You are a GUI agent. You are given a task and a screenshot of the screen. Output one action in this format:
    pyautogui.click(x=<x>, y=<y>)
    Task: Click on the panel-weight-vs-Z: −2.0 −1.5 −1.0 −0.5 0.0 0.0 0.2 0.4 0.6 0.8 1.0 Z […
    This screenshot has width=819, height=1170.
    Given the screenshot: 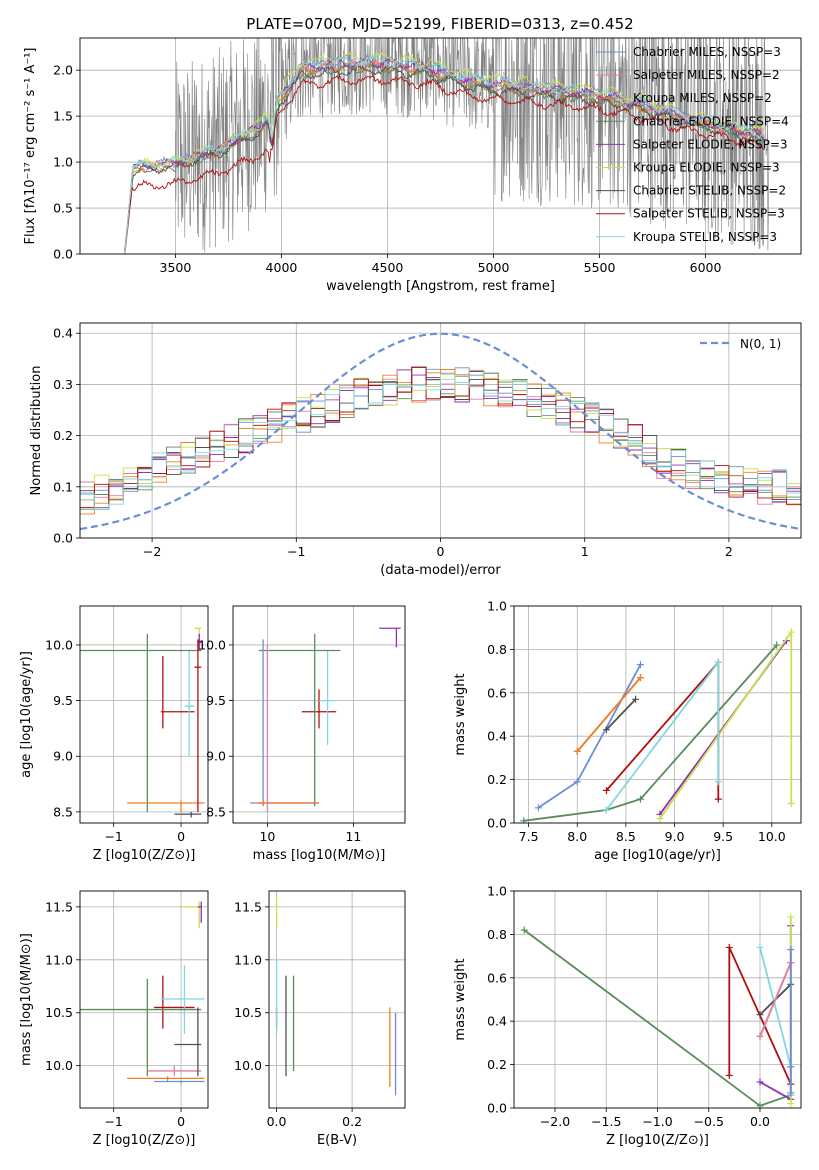 What is the action you would take?
    pyautogui.click(x=627, y=1016)
    